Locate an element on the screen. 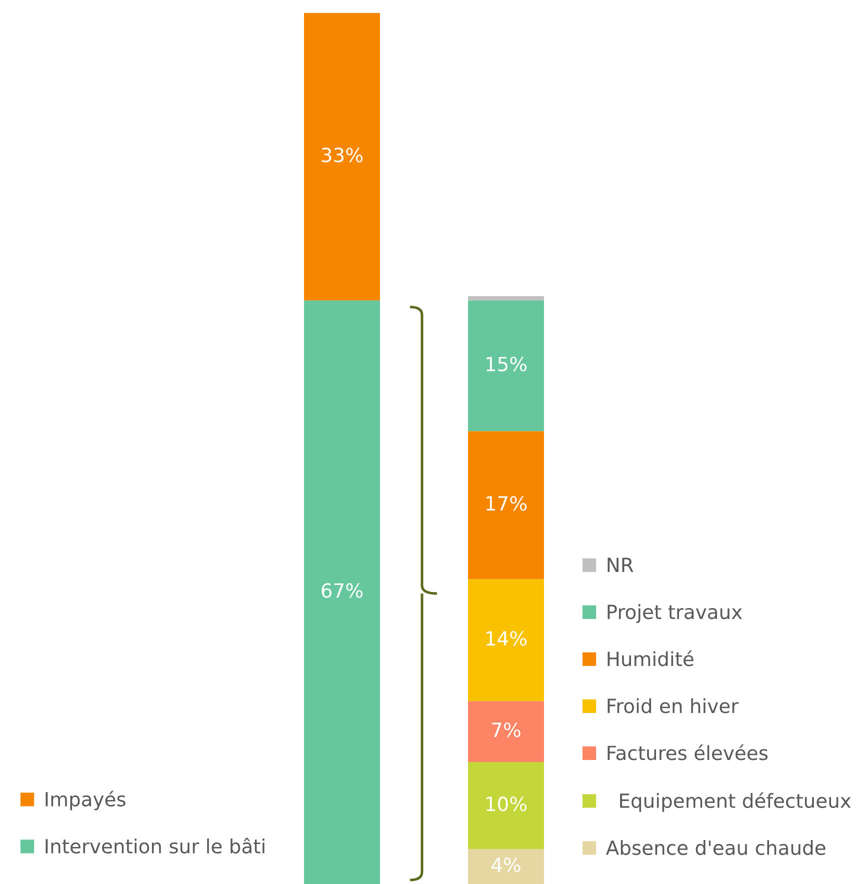  legend-label: NR is located at coordinates (621, 565).